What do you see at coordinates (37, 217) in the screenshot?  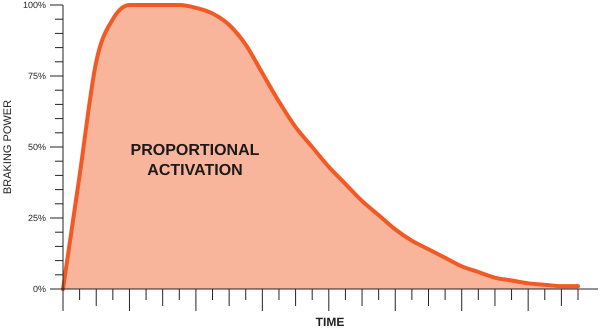 I see `y-tick-label: 25%` at bounding box center [37, 217].